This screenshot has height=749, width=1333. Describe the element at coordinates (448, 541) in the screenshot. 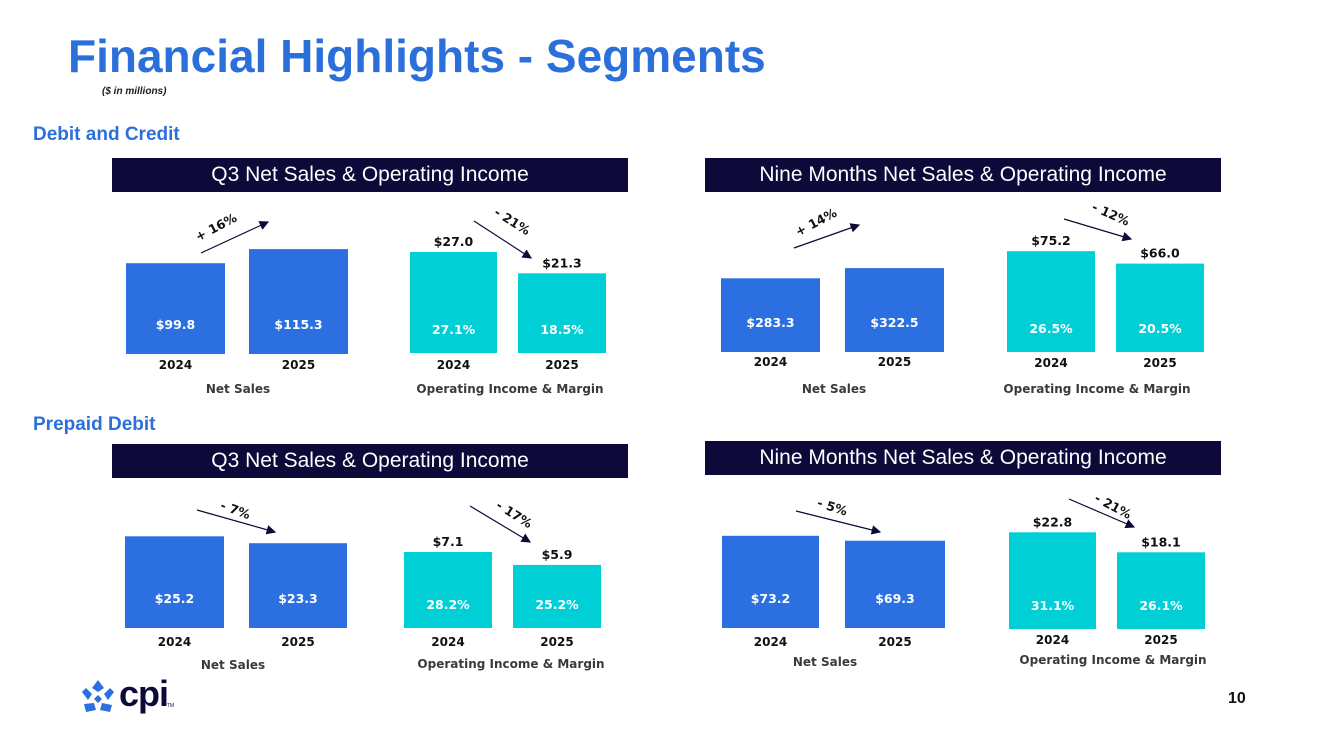

I see `data-label: $7.1` at that location.